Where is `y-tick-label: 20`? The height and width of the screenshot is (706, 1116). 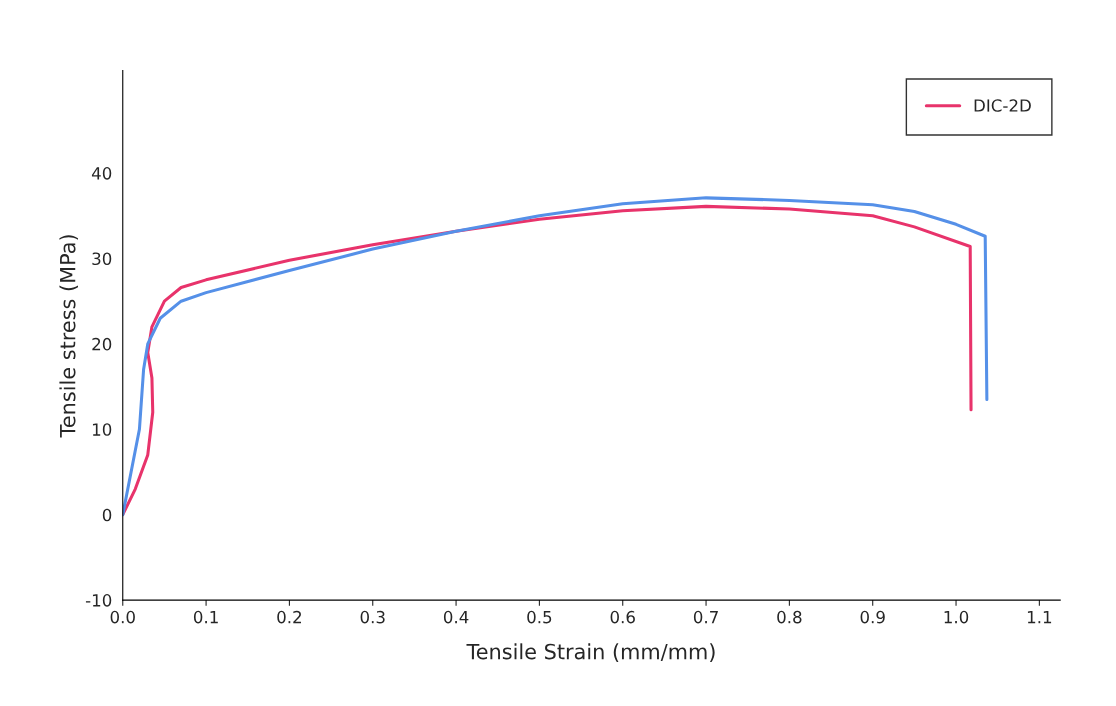 y-tick-label: 20 is located at coordinates (102, 344).